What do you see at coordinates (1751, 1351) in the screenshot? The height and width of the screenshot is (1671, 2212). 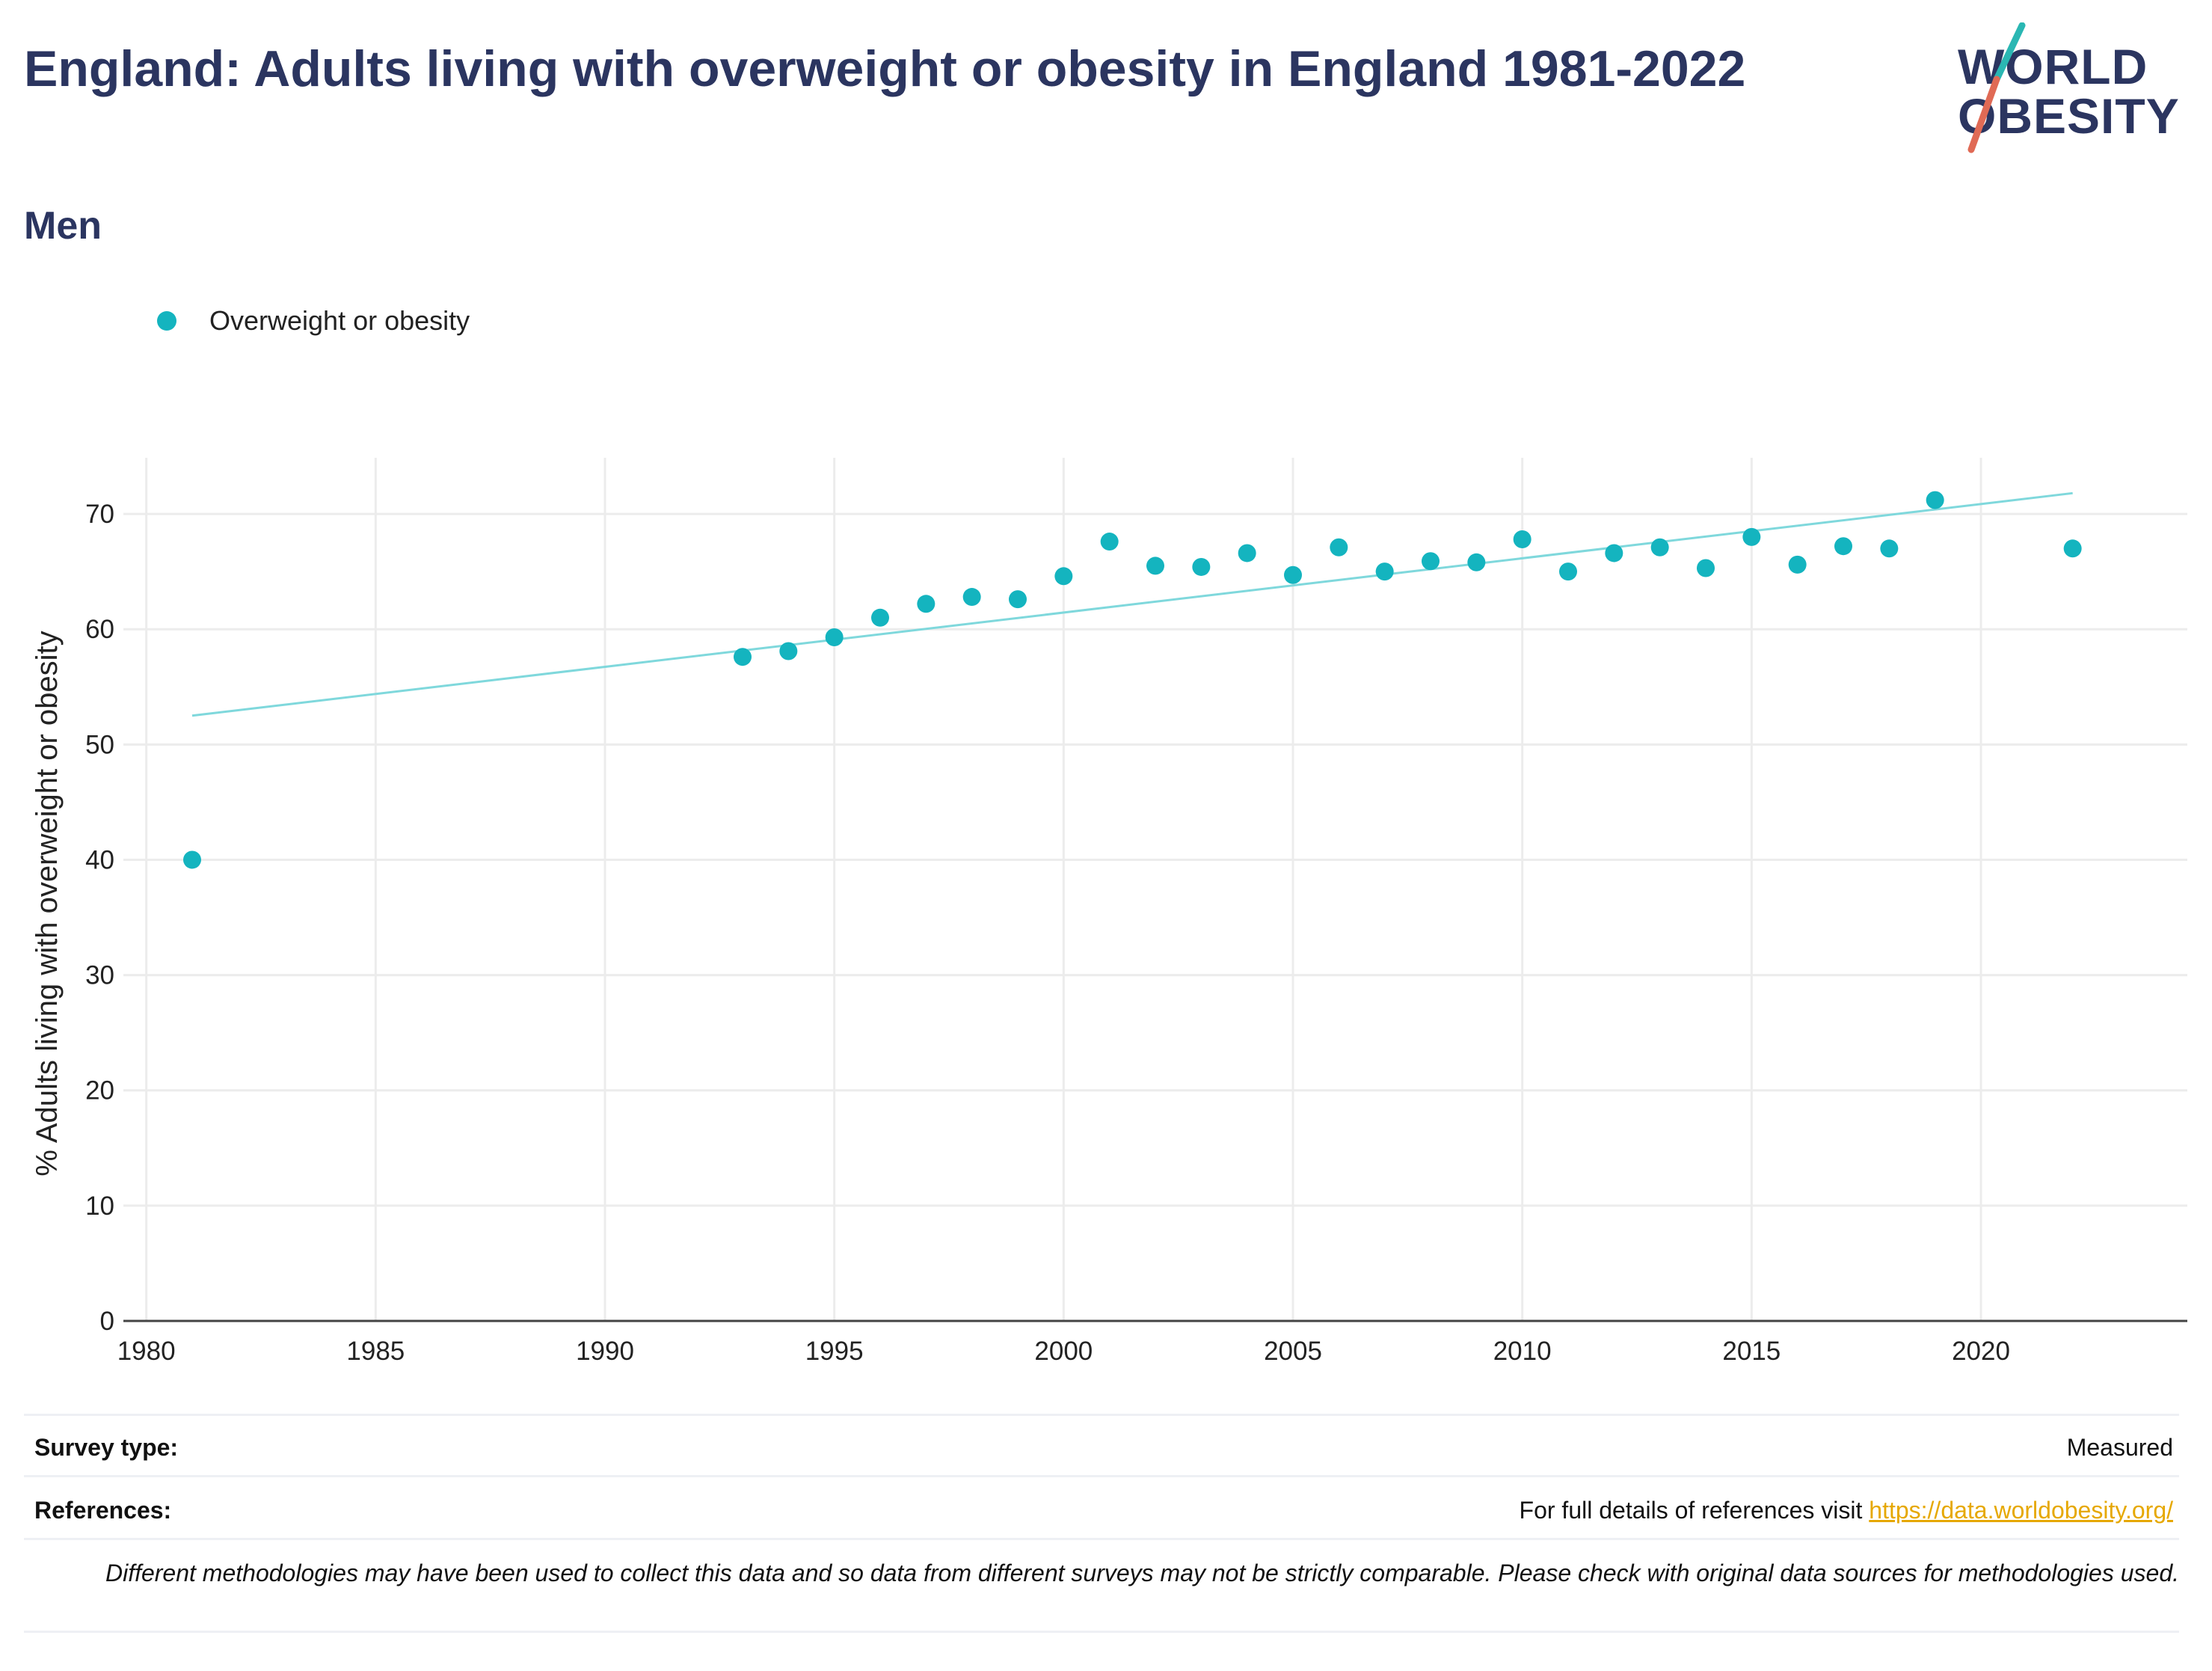 I see `x-tick-label: 2015` at bounding box center [1751, 1351].